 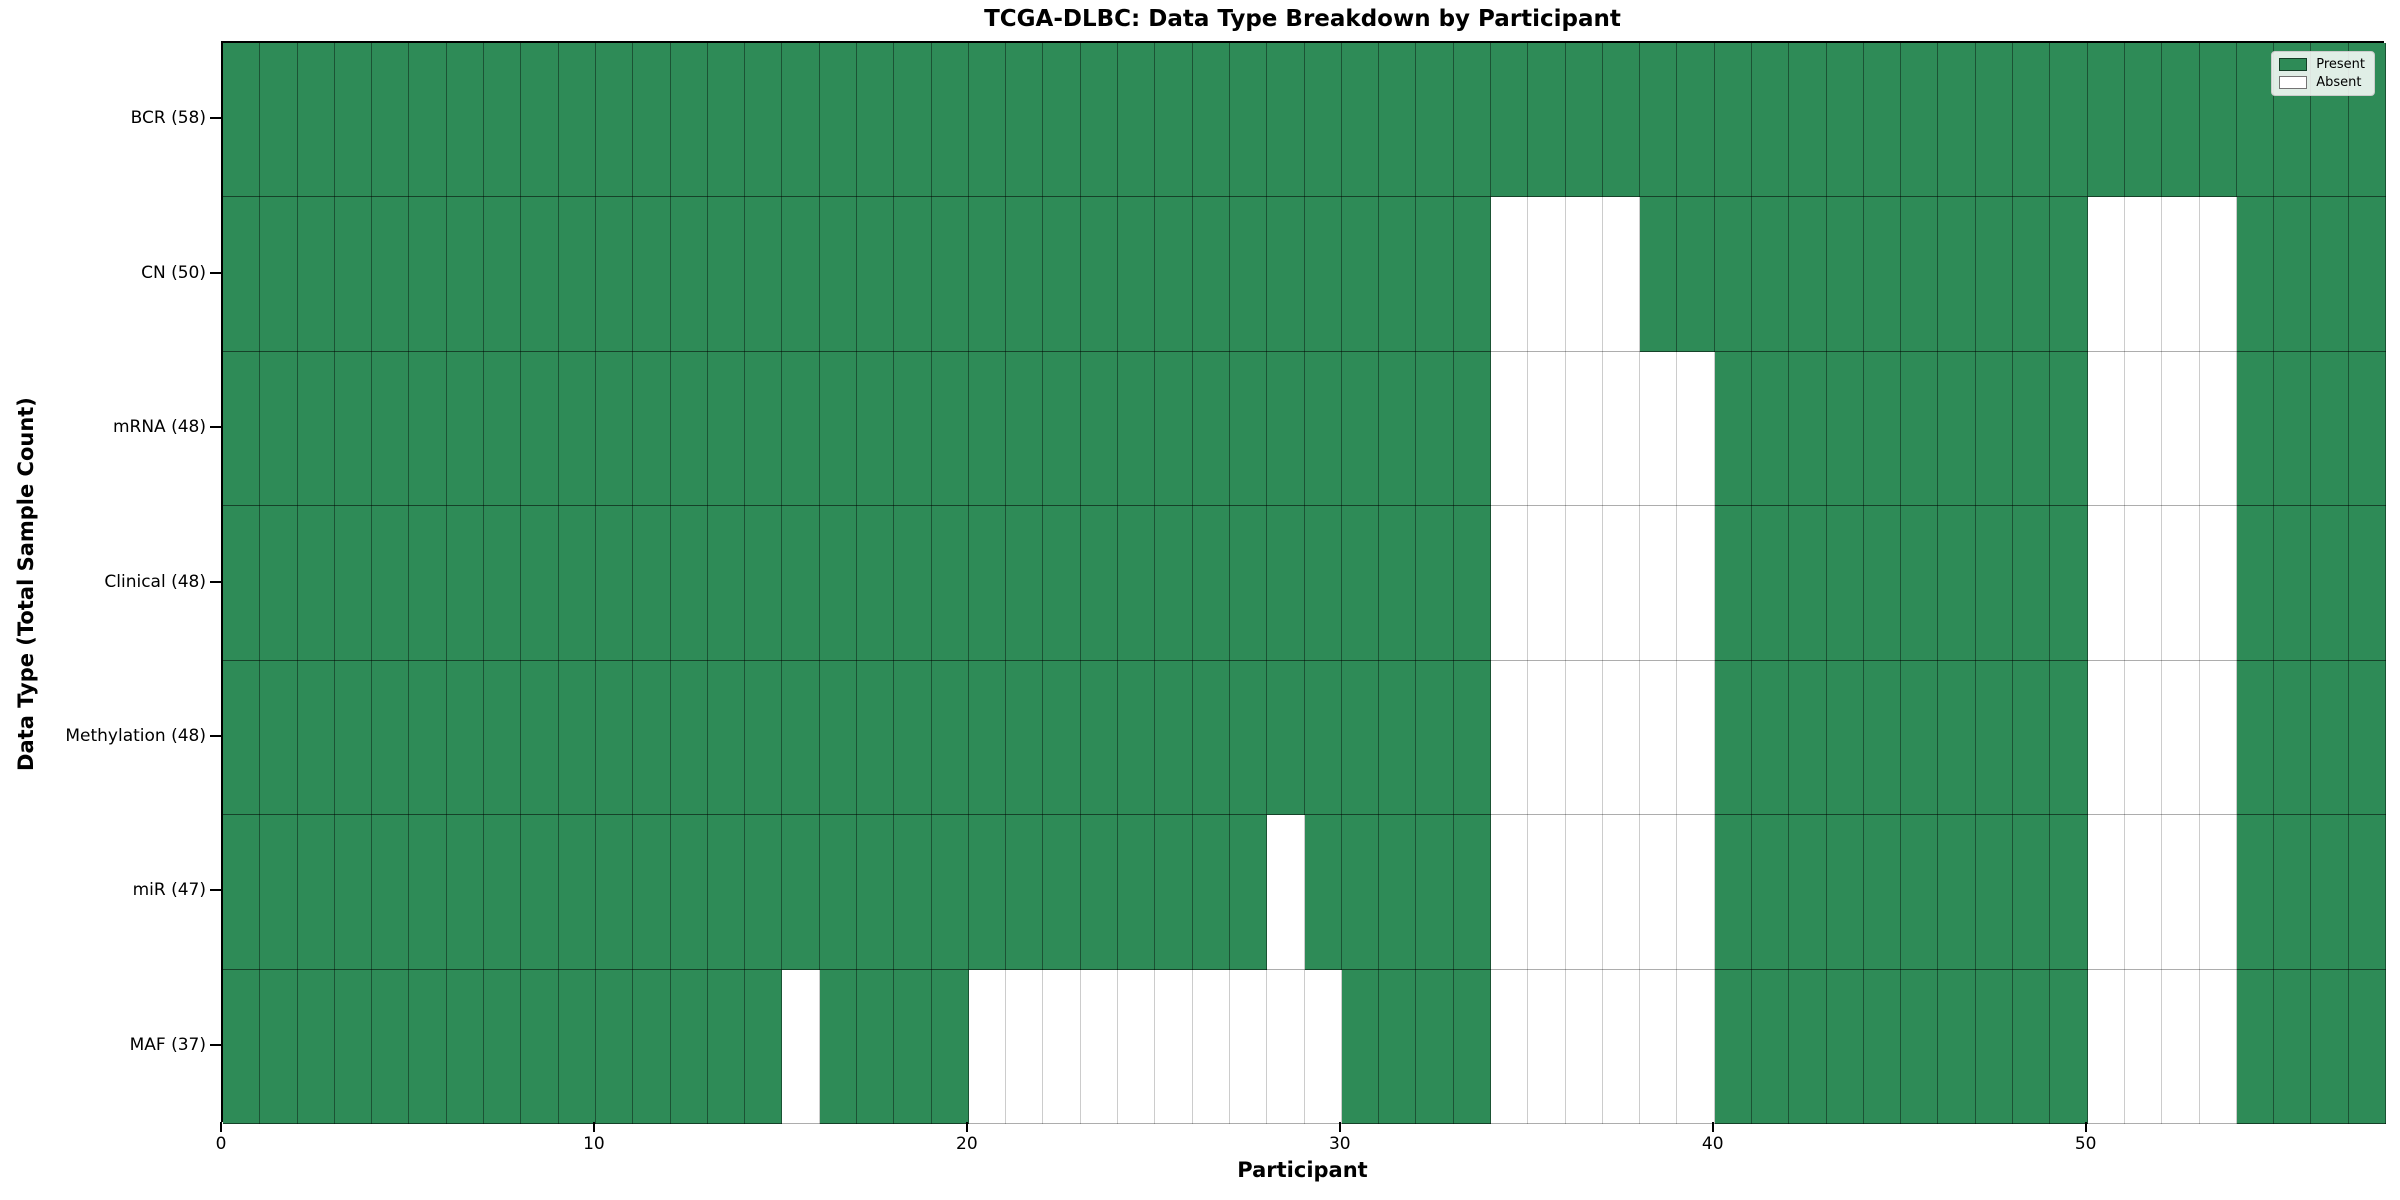 I want to click on y-tick-label: mRNA (48), so click(x=159, y=427).